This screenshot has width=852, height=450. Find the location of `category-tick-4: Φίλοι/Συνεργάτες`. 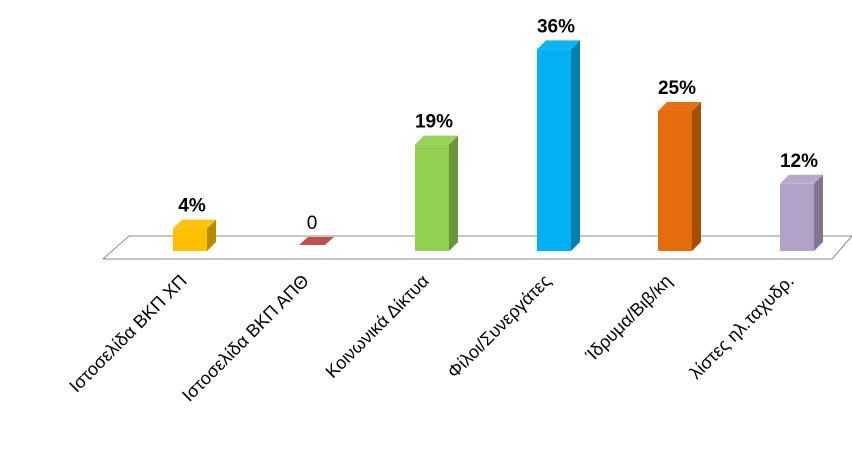

category-tick-4: Φίλοι/Συνεργάτες is located at coordinates (499, 326).